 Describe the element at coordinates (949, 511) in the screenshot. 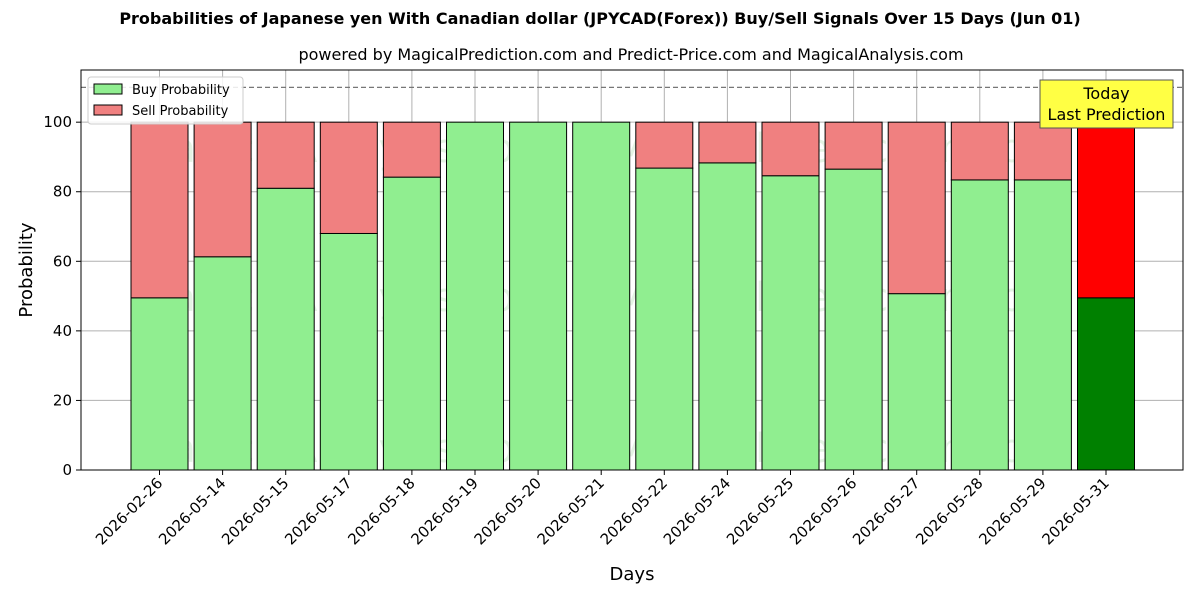

I see `x-tick-label: 2026-05-28` at that location.